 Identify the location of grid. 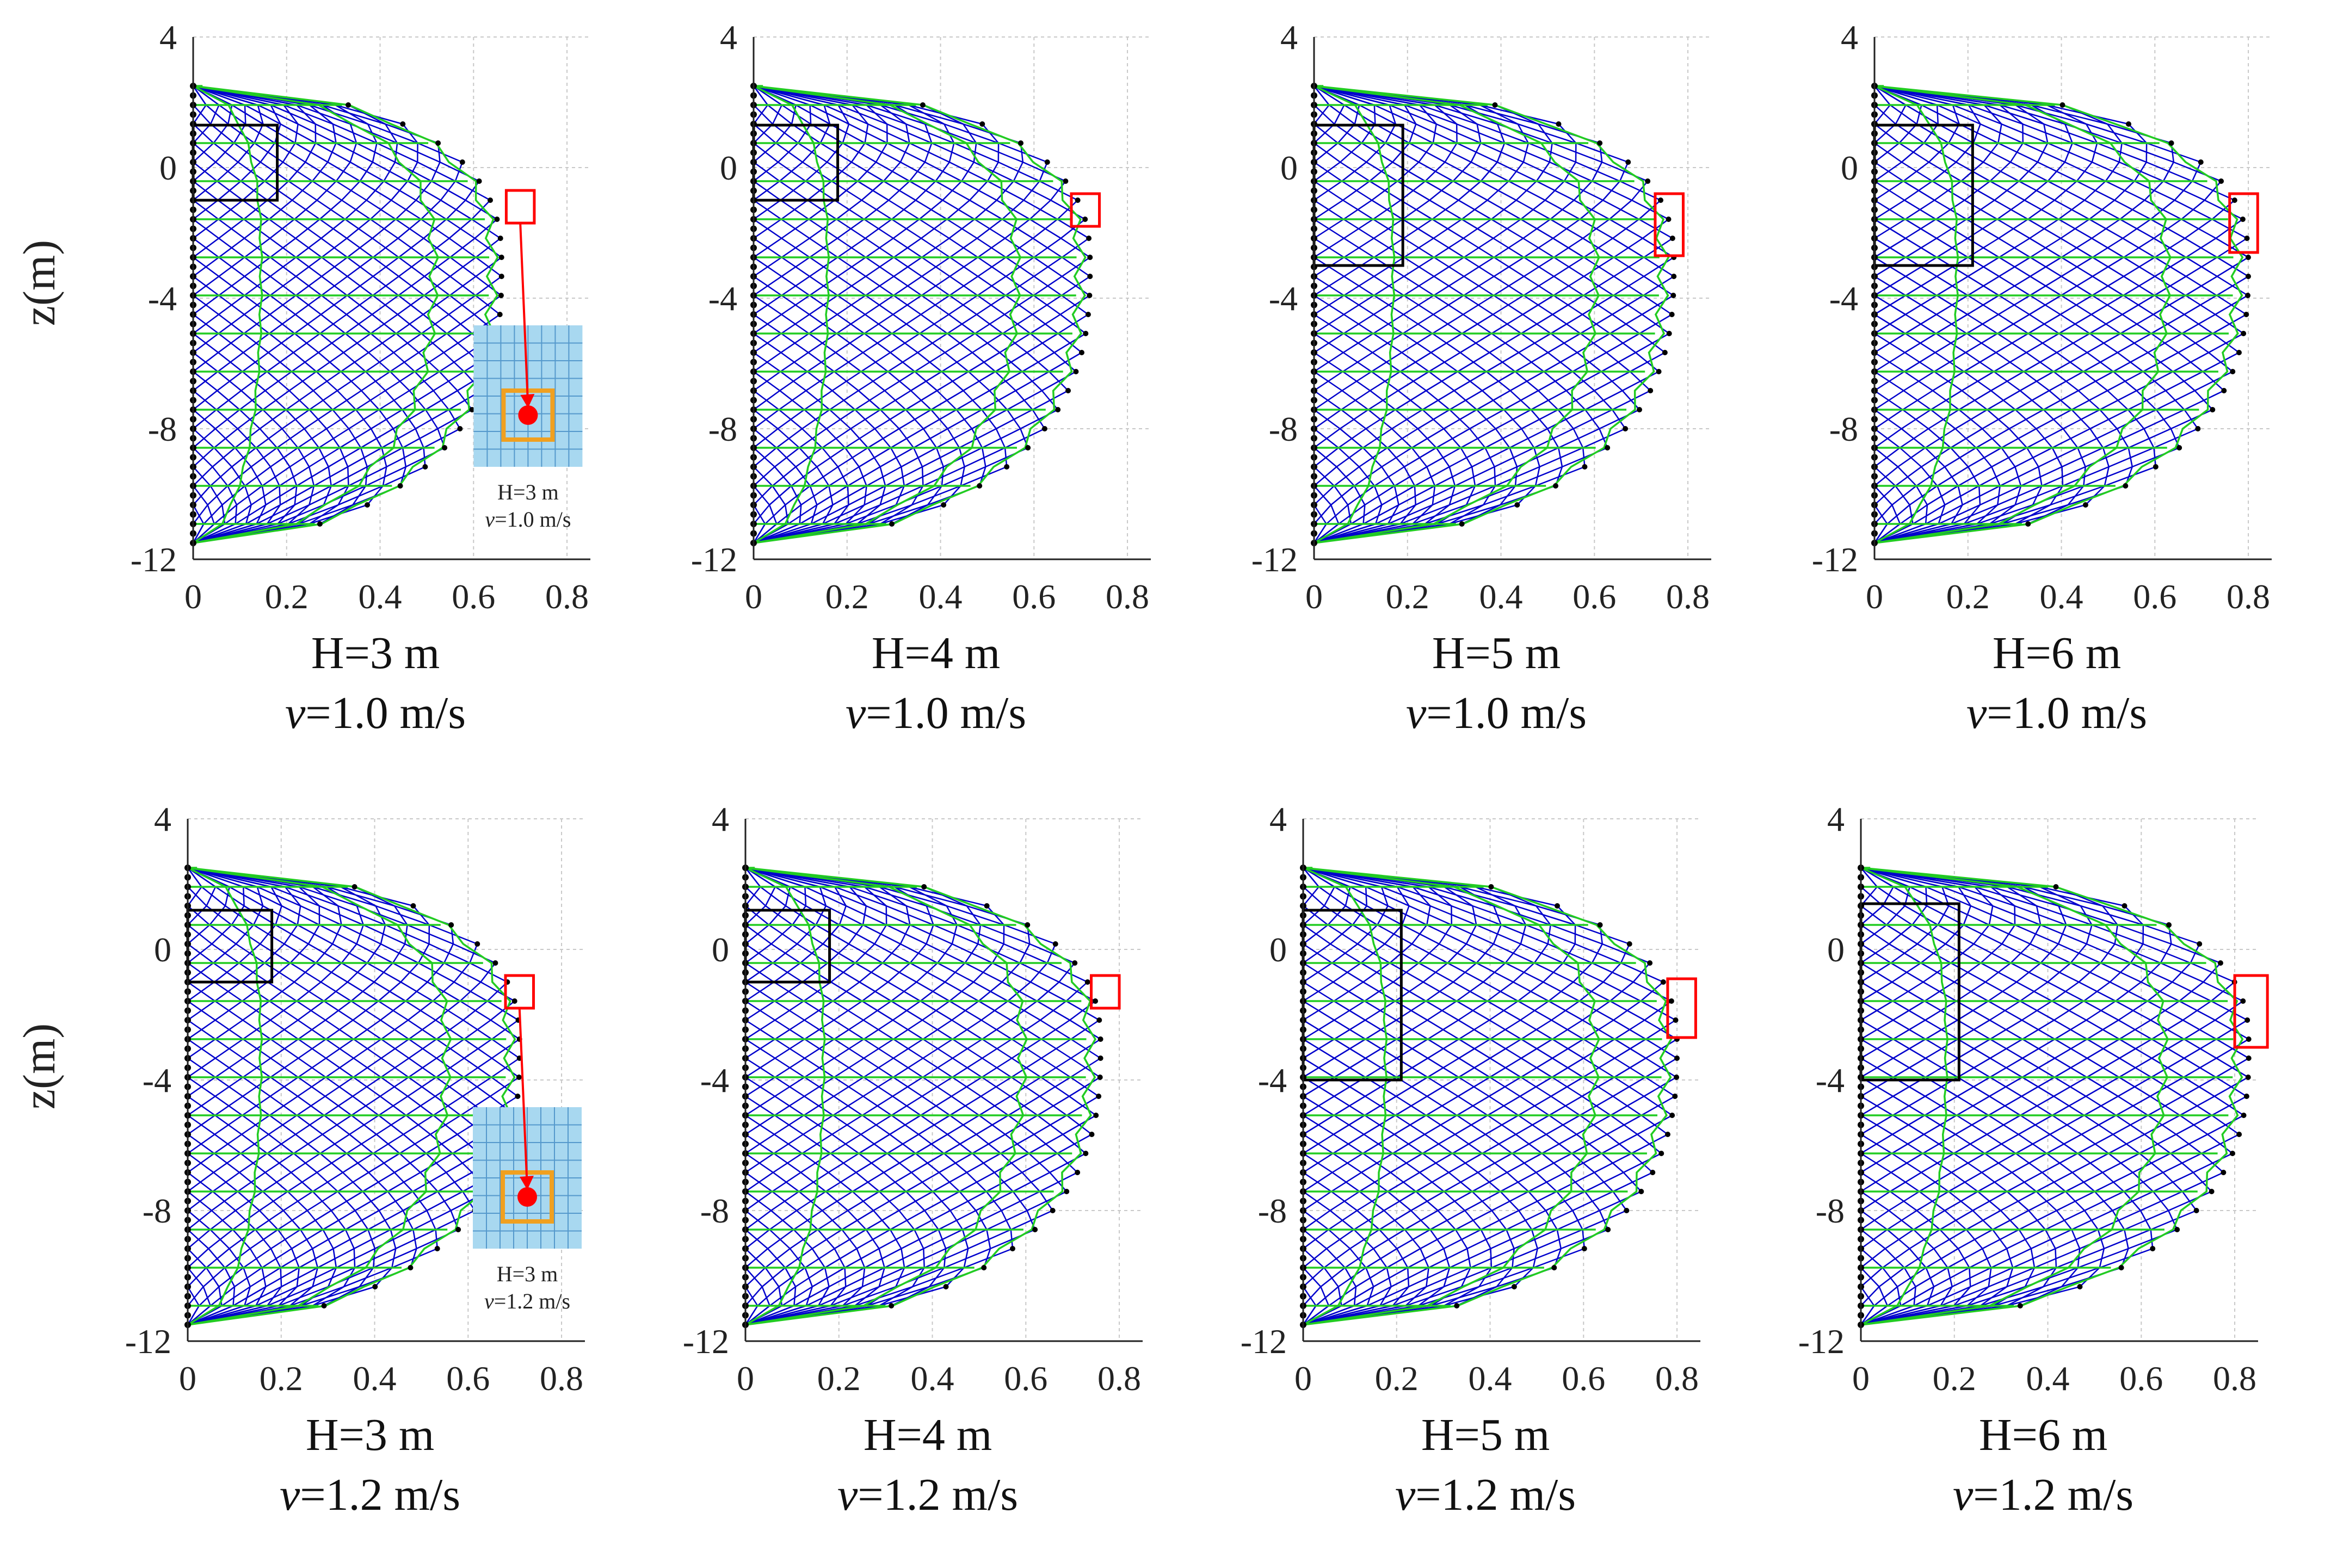
(1512, 298).